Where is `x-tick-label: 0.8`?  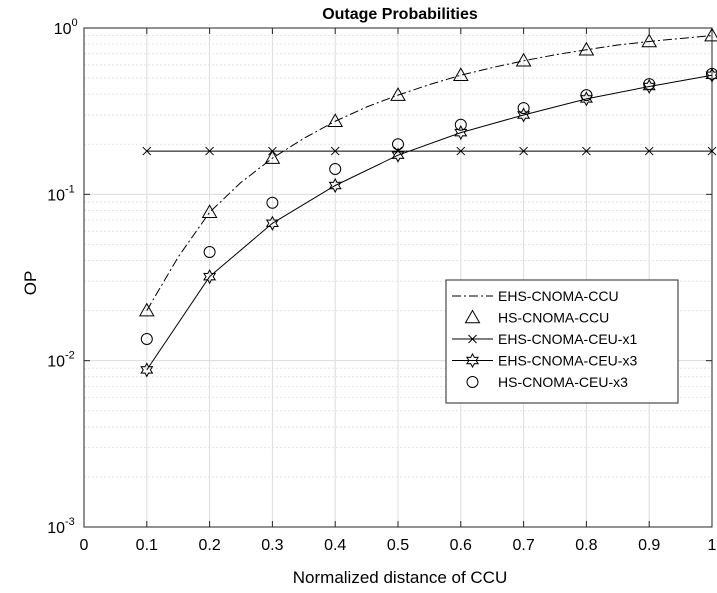
x-tick-label: 0.8 is located at coordinates (586, 545).